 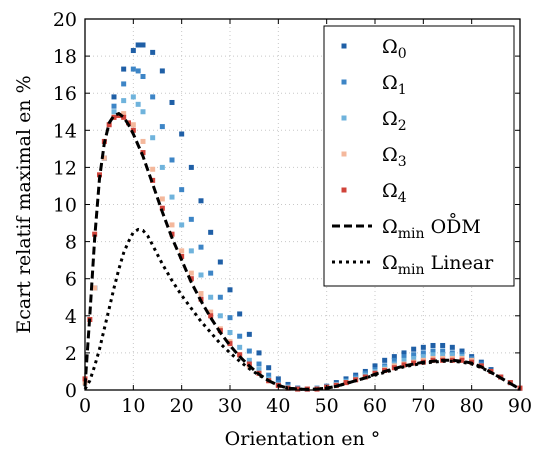 I want to click on x-tick-label: 90, so click(x=520, y=406).